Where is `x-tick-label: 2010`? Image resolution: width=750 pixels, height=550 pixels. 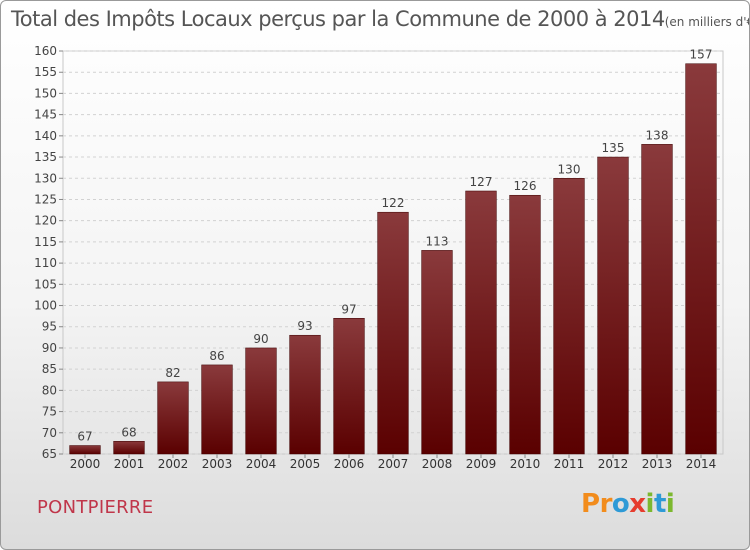
x-tick-label: 2010 is located at coordinates (525, 464).